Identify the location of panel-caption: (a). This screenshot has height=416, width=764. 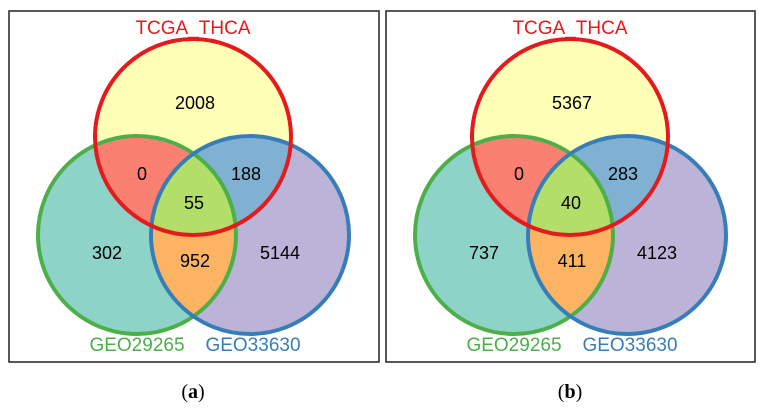
(192, 392).